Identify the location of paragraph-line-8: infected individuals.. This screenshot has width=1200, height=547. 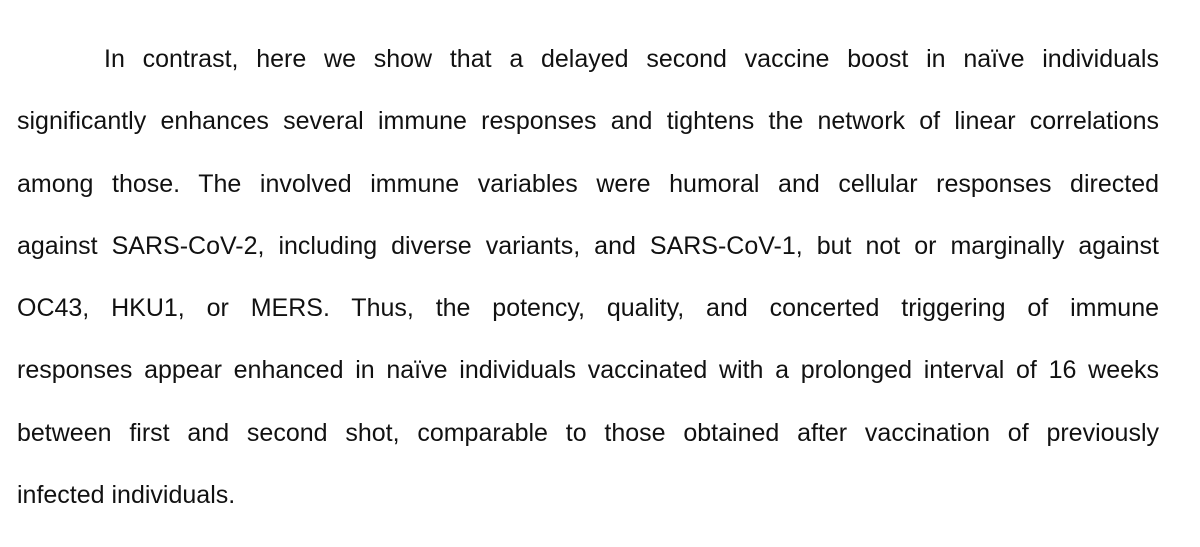
(126, 495).